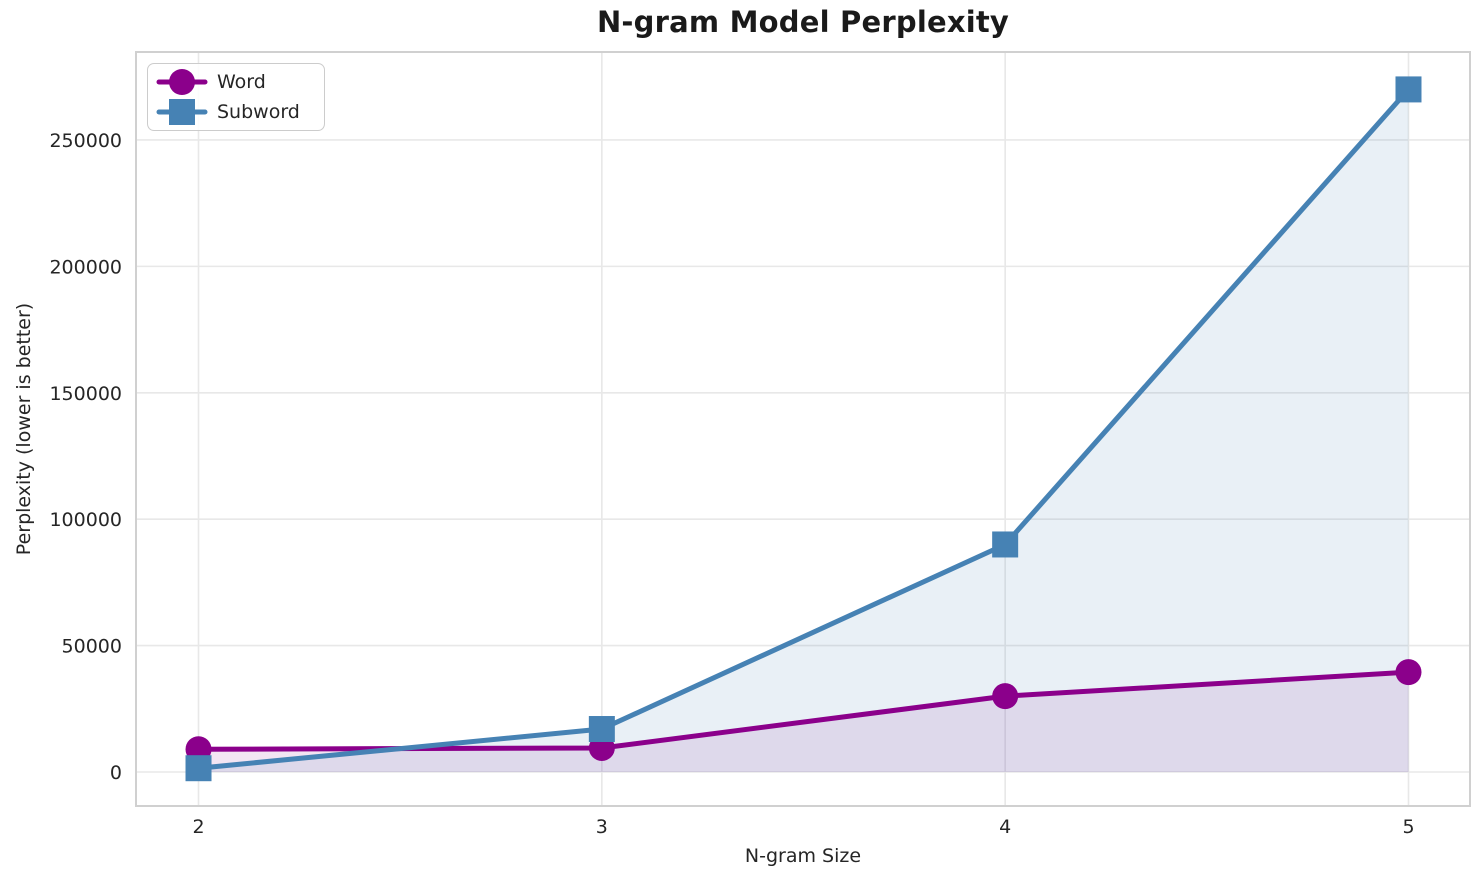 The width and height of the screenshot is (1484, 885). Describe the element at coordinates (182, 112) in the screenshot. I see `legend-marker-subword-icon` at that location.